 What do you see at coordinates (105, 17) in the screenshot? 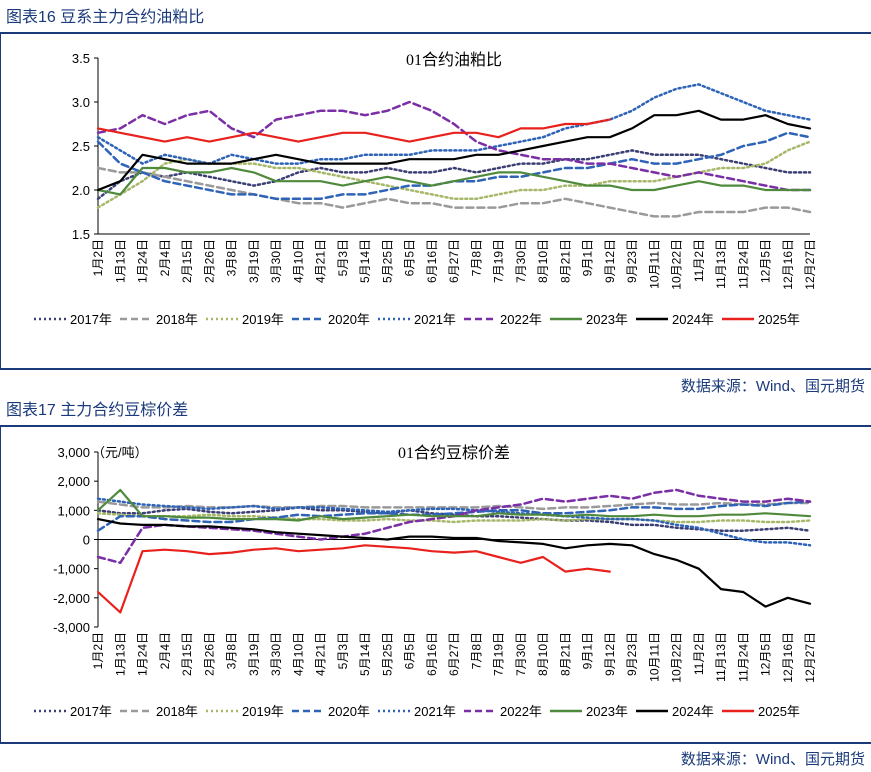
I see `panel-title: 图表16 豆系主力合约油粕比` at bounding box center [105, 17].